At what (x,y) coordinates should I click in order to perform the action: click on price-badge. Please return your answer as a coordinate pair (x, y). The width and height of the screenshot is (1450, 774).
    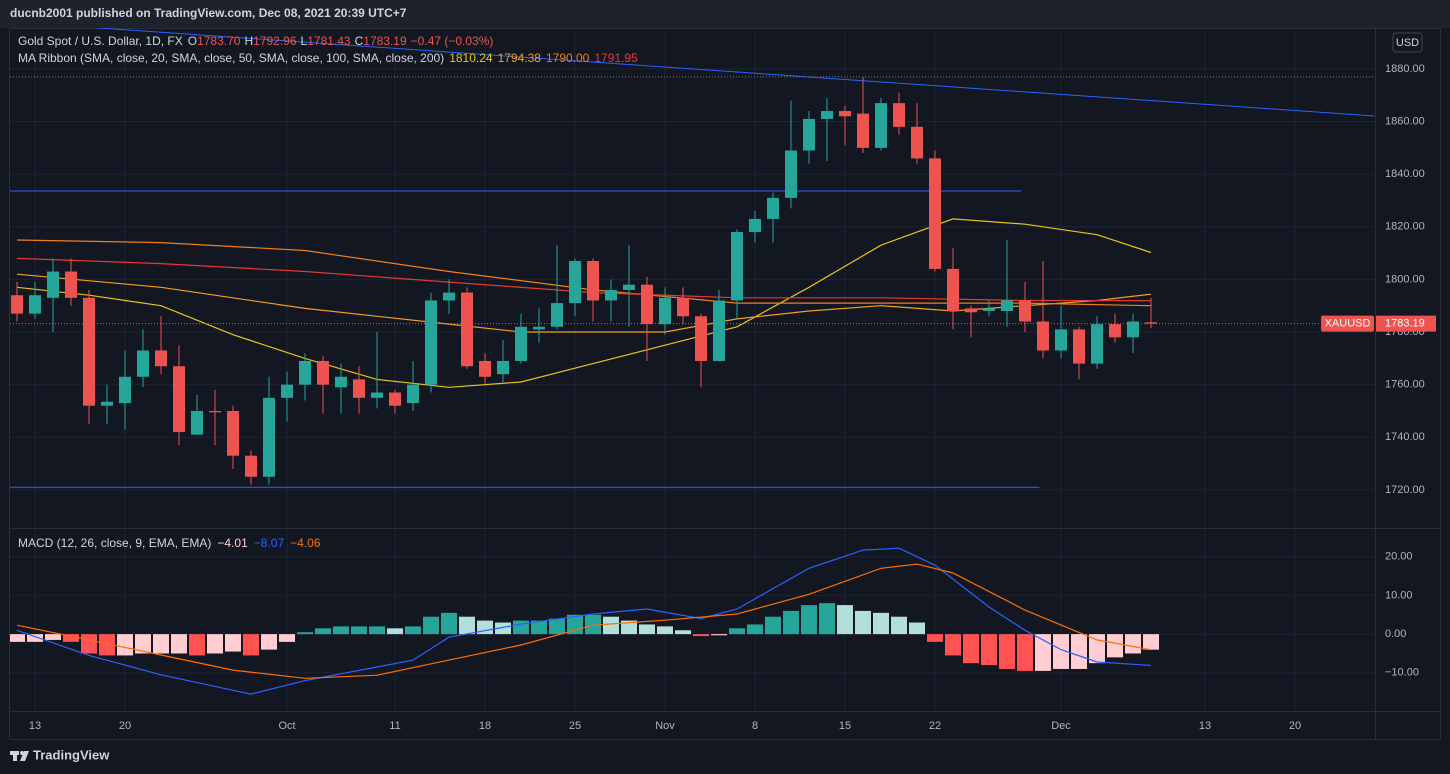
    Looking at the image, I should click on (1406, 323).